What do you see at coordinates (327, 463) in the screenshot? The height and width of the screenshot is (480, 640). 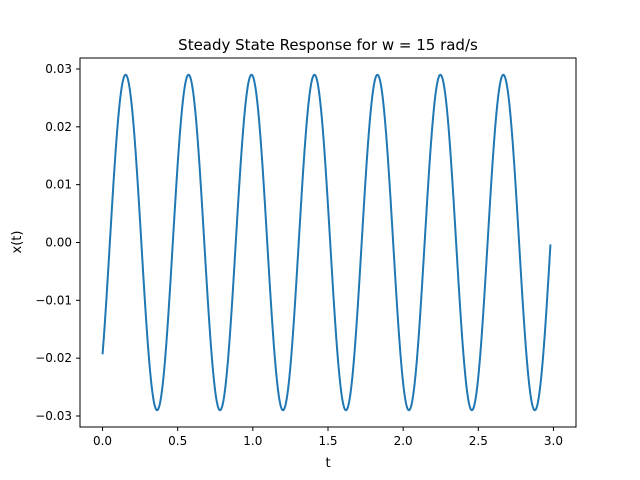 I see `x-axis-label: t` at bounding box center [327, 463].